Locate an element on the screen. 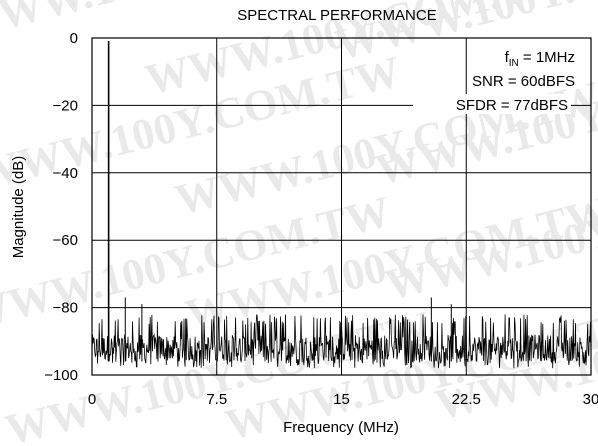 The width and height of the screenshot is (598, 446). chart-title: SPECTRAL PERFORMANCE is located at coordinates (336, 15).